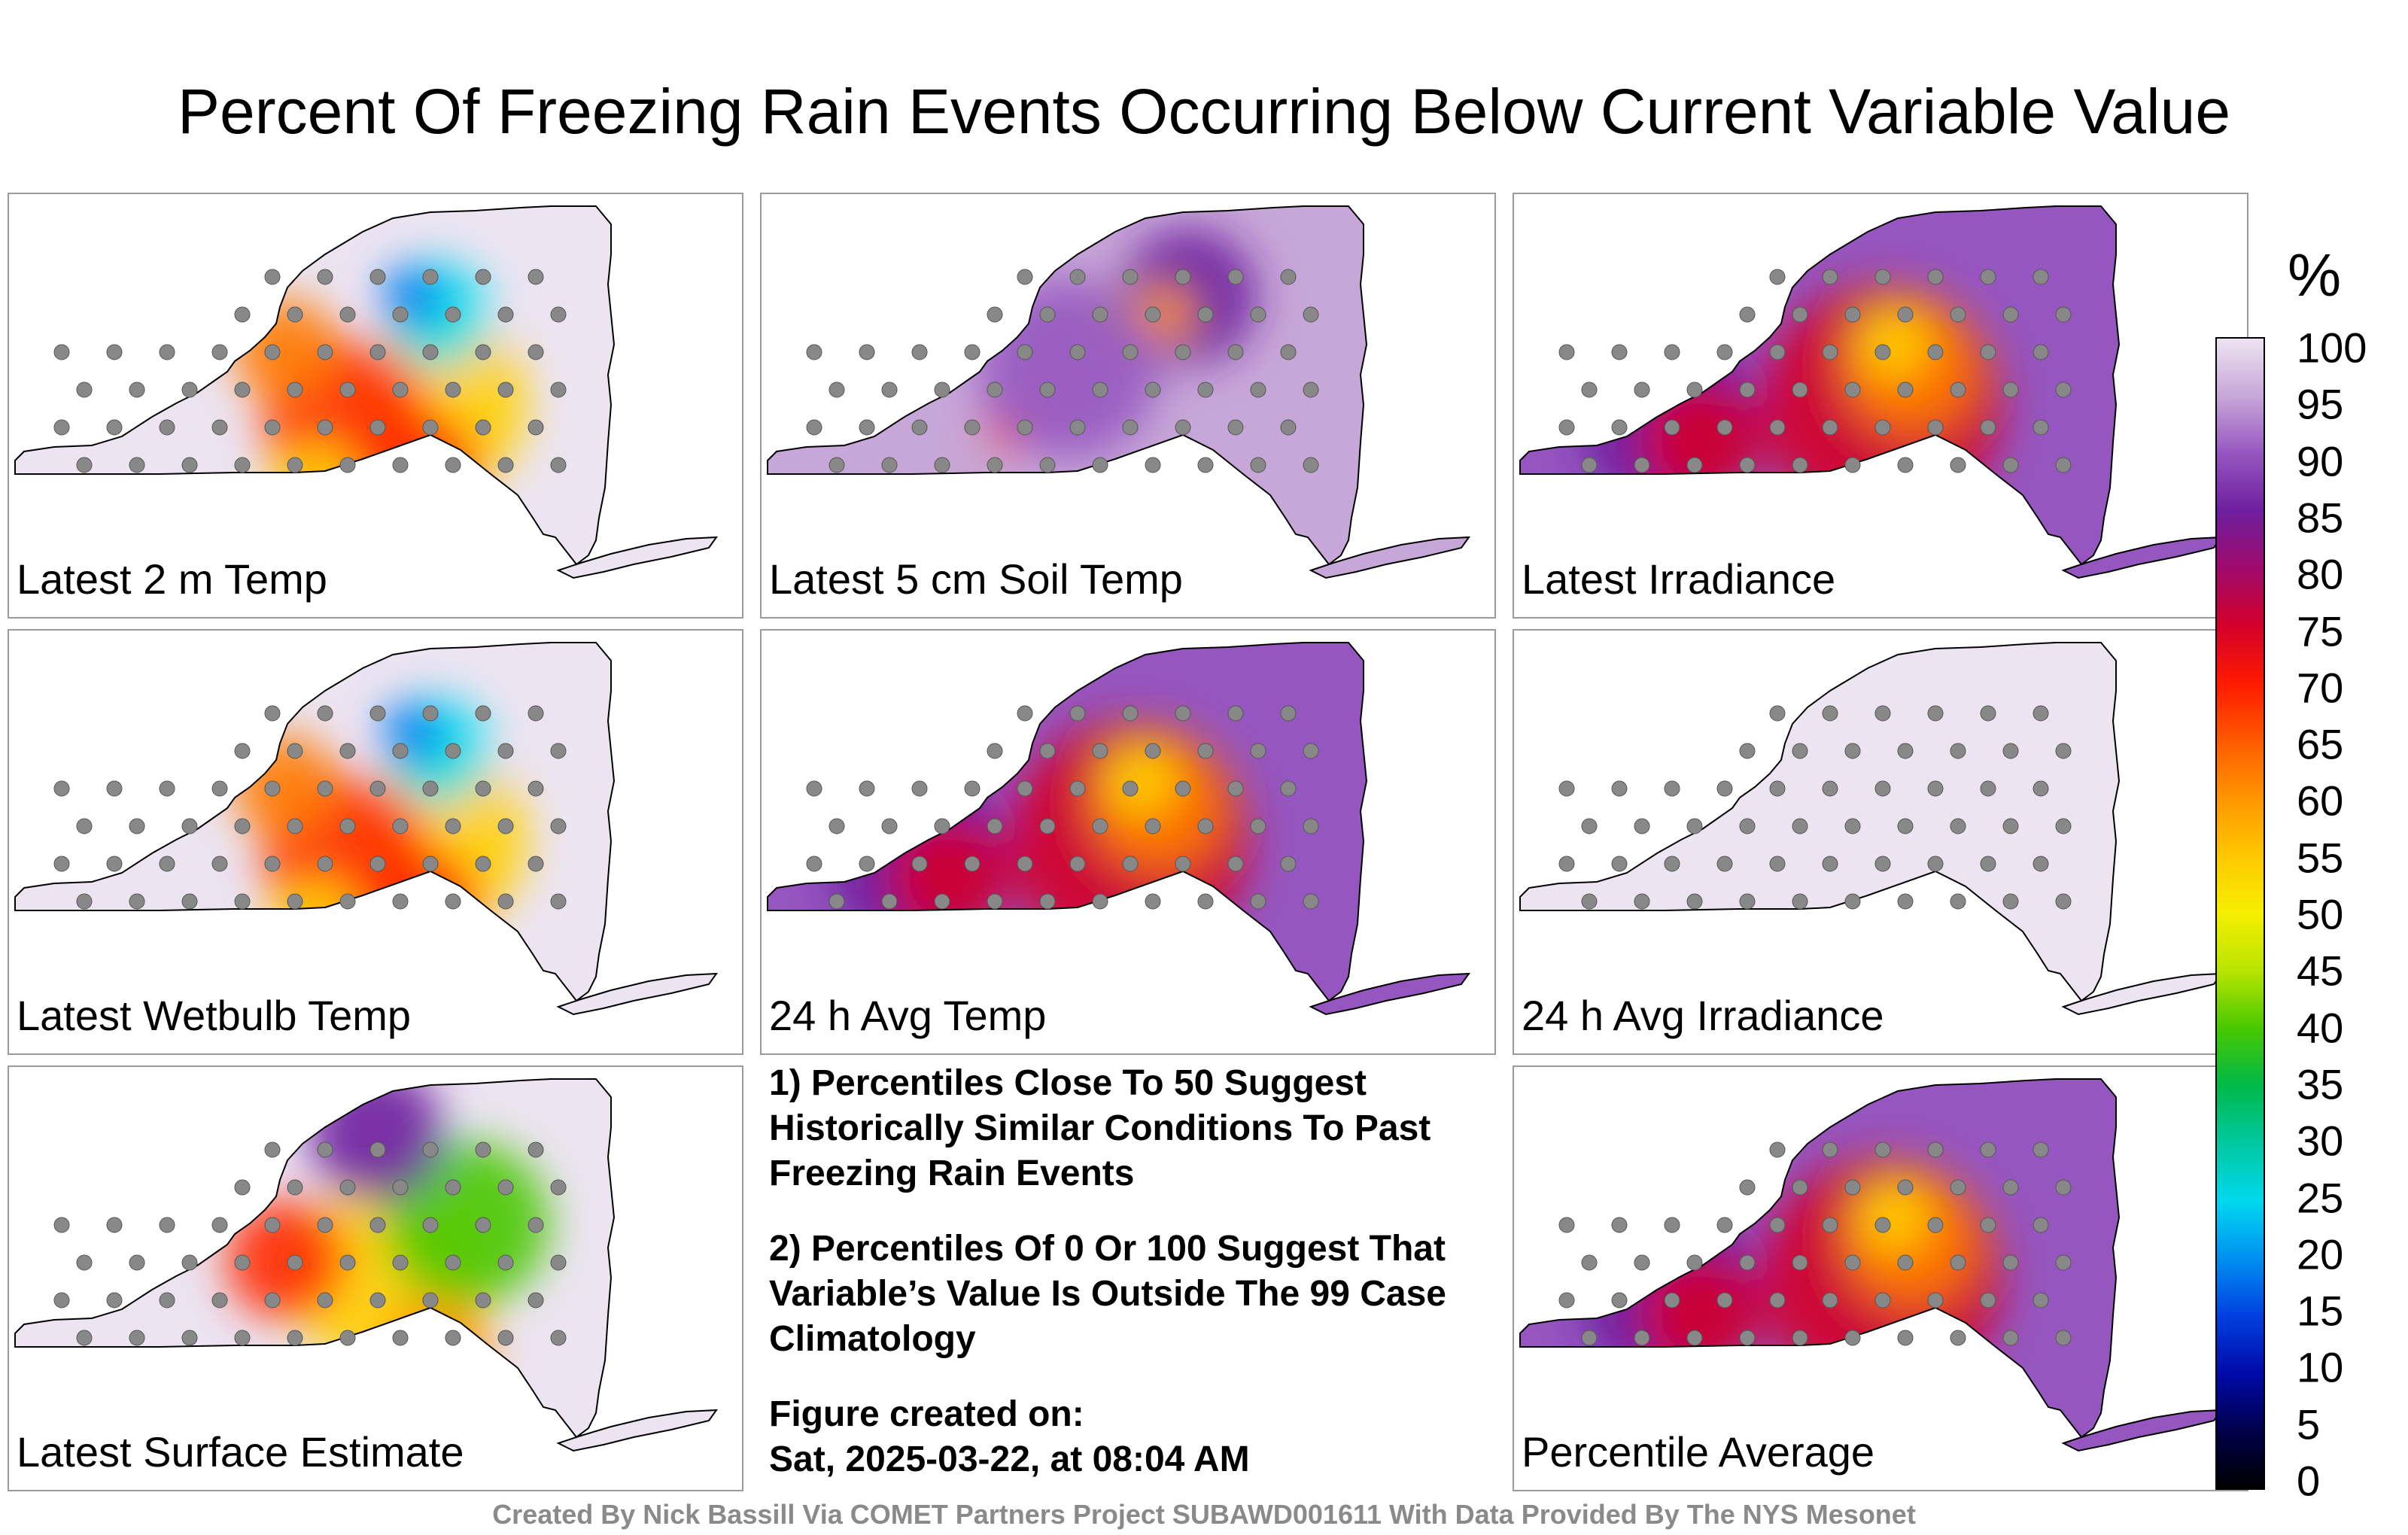  I want to click on colorbar-tick-label: 5, so click(2309, 1424).